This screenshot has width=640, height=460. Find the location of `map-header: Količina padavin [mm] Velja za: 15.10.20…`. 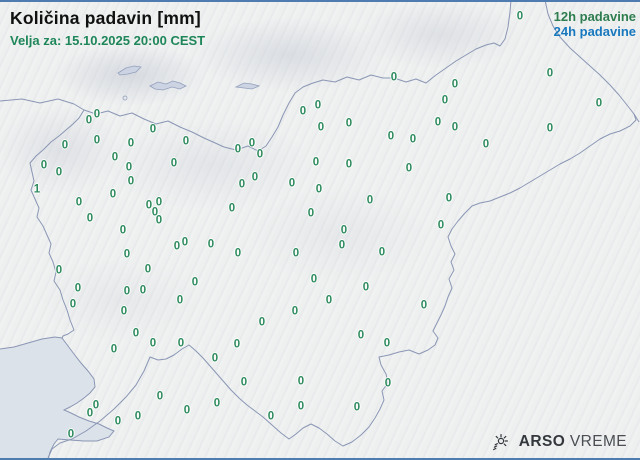

map-header: Količina padavin [mm] Velja za: 15.10.20… is located at coordinates (107, 28).